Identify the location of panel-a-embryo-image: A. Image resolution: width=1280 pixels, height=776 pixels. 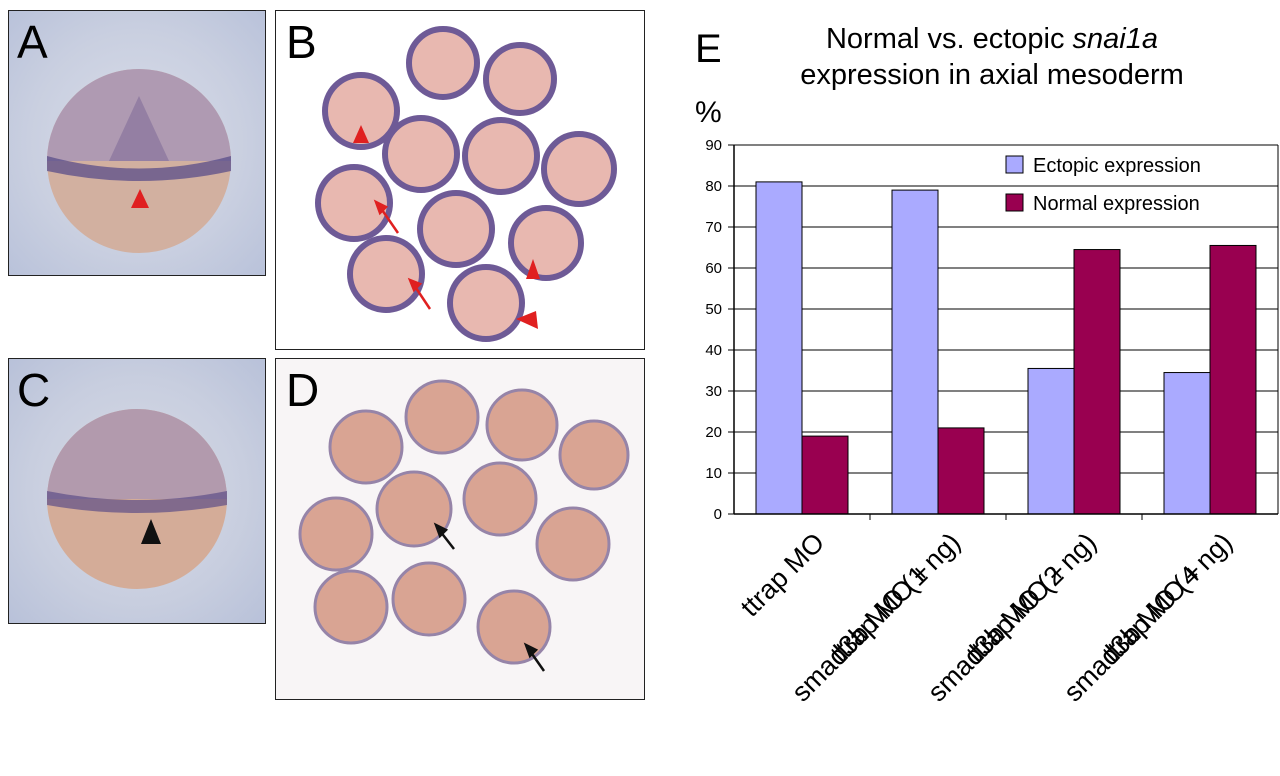
(137, 143).